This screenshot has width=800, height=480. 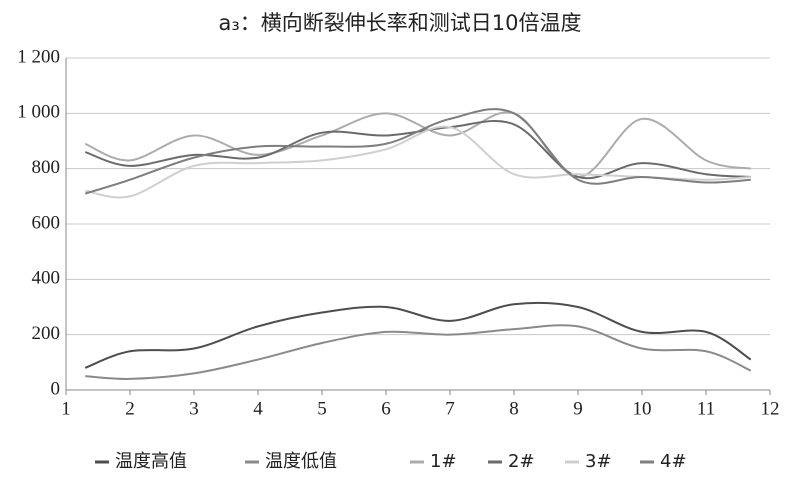 What do you see at coordinates (642, 408) in the screenshot?
I see `x-tick-label: 10` at bounding box center [642, 408].